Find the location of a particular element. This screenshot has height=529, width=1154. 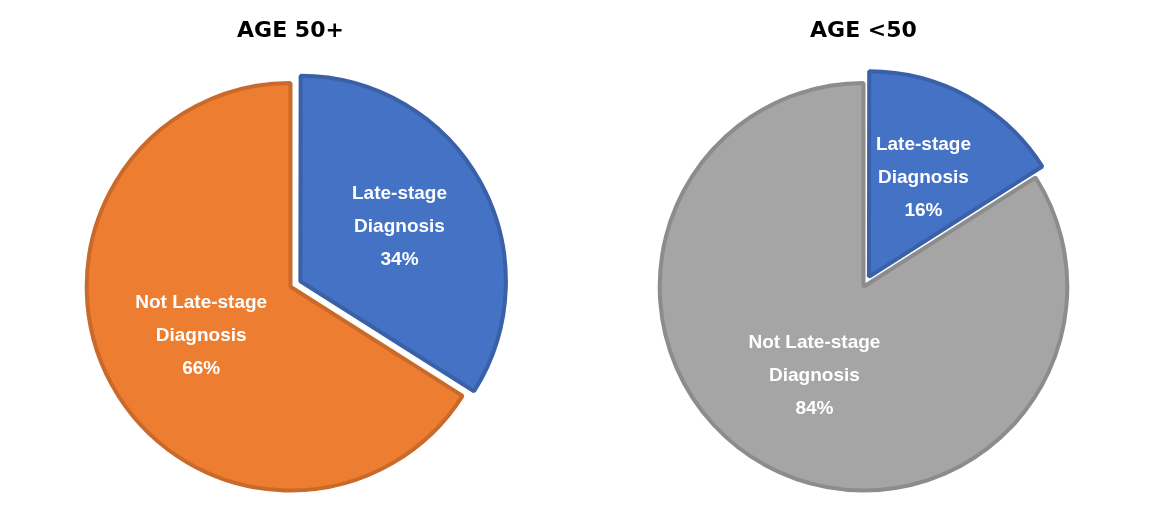

data-label: 66% is located at coordinates (201, 368).